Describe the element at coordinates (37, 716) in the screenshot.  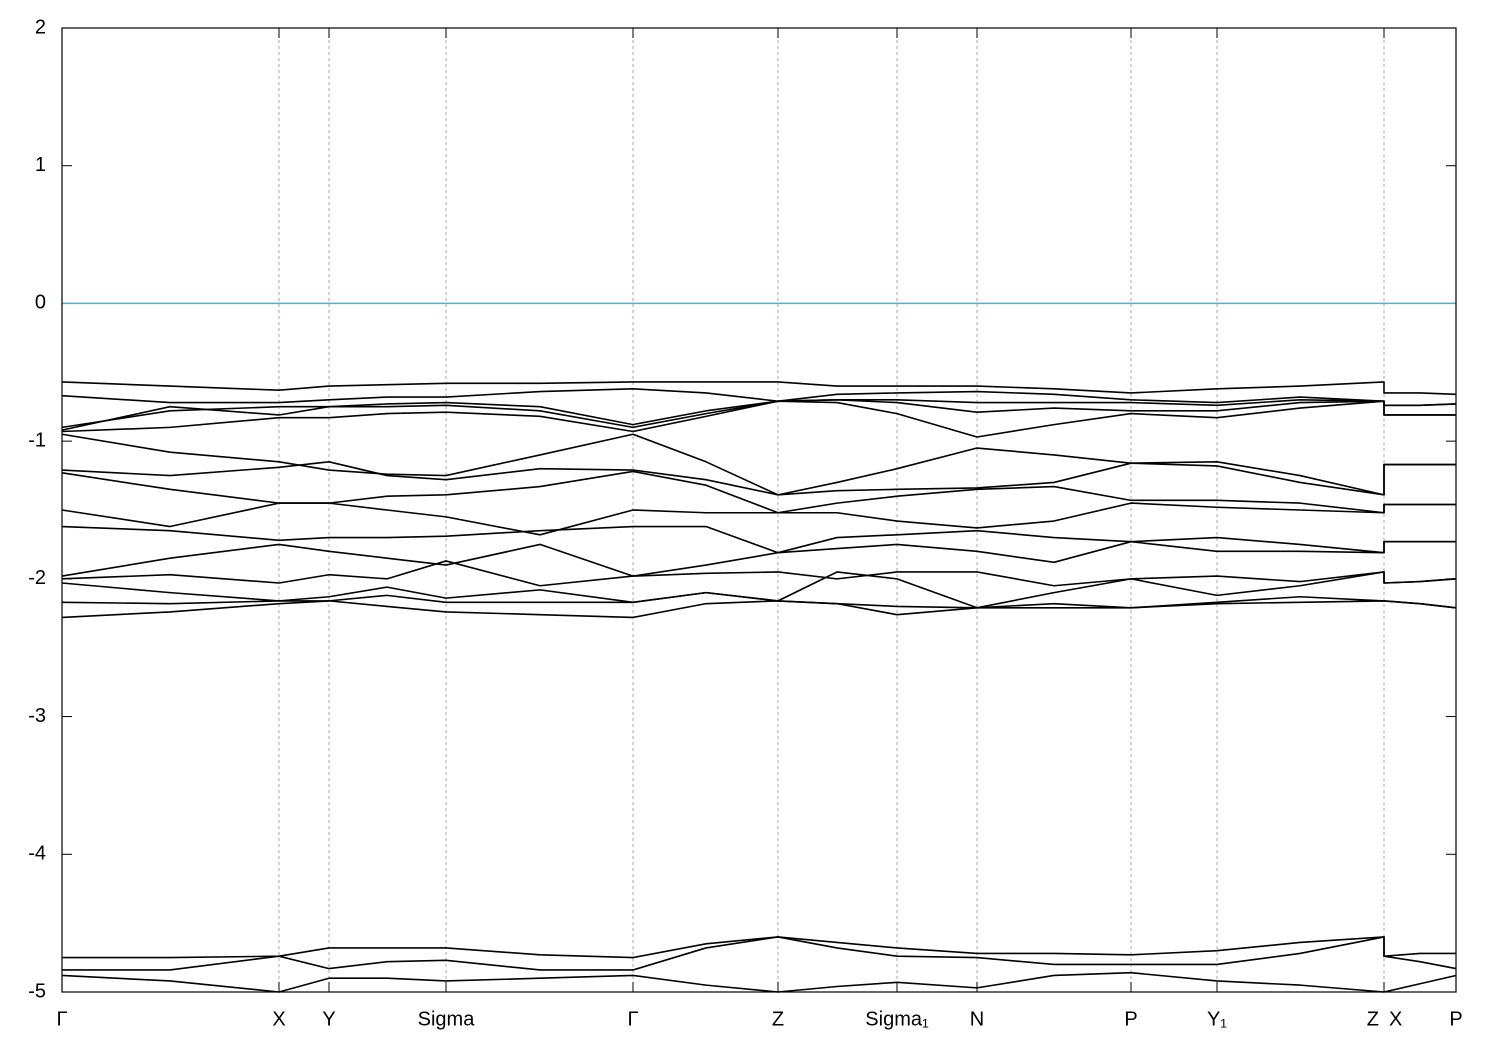
I see `y-tick-label: -3` at that location.